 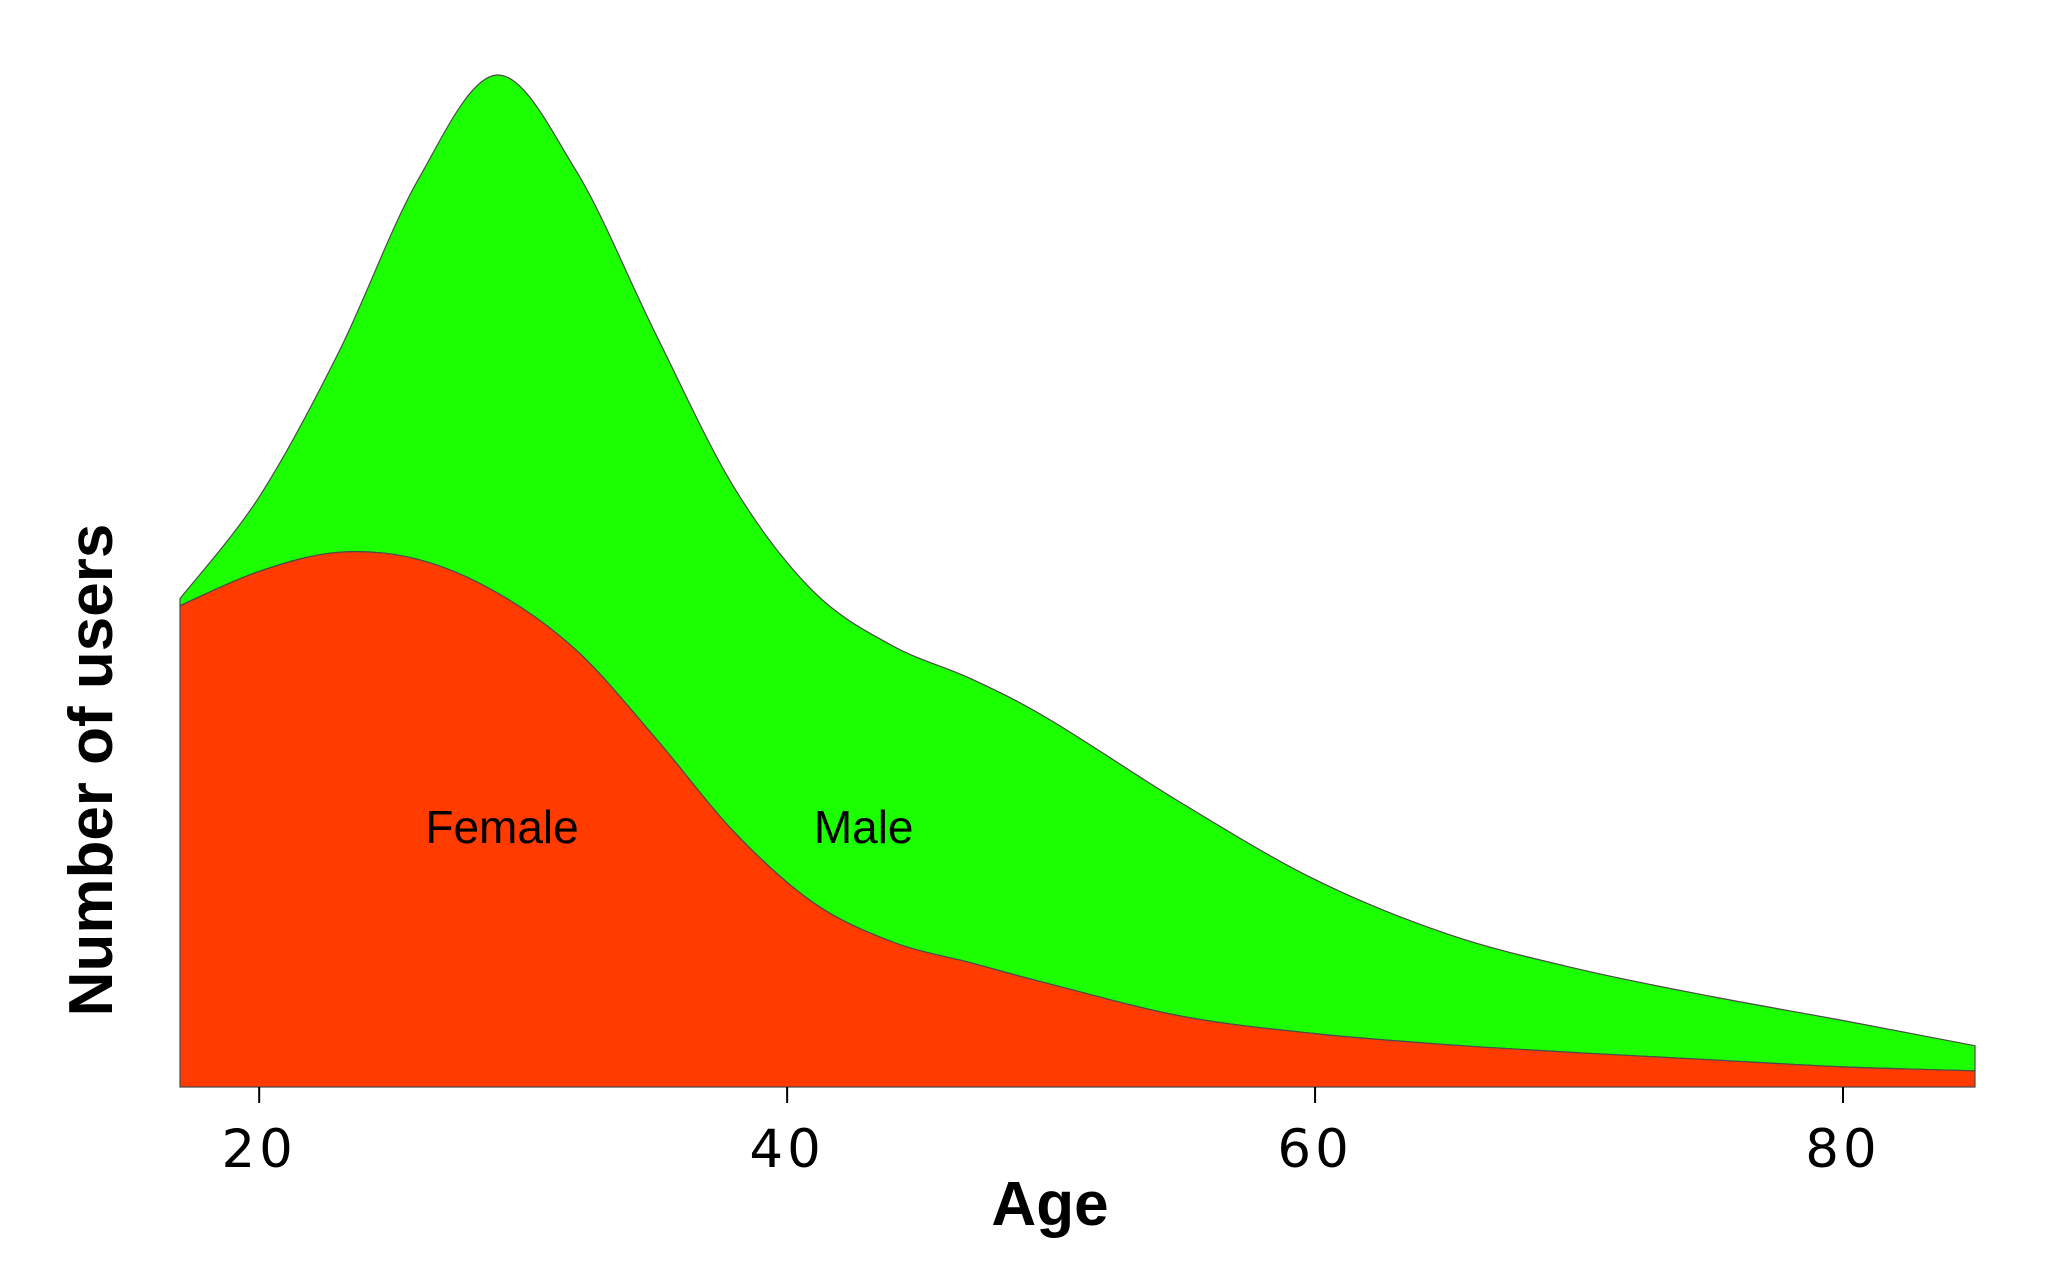 What do you see at coordinates (1314, 1149) in the screenshot?
I see `x-tick-label: 60` at bounding box center [1314, 1149].